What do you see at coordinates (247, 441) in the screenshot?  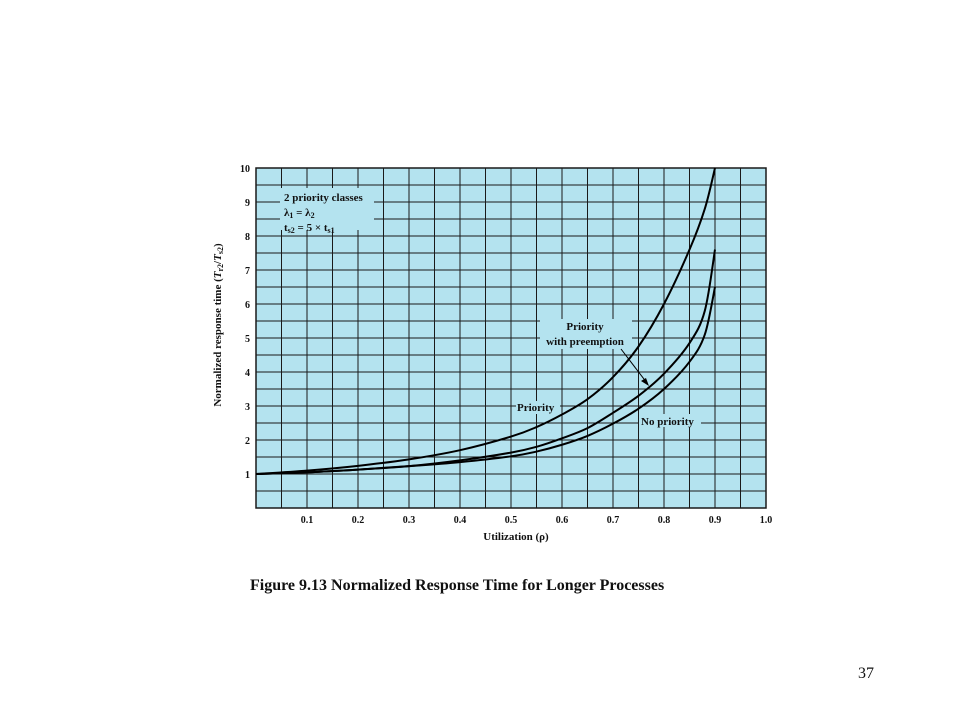 I see `y-tick-label: 2` at bounding box center [247, 441].